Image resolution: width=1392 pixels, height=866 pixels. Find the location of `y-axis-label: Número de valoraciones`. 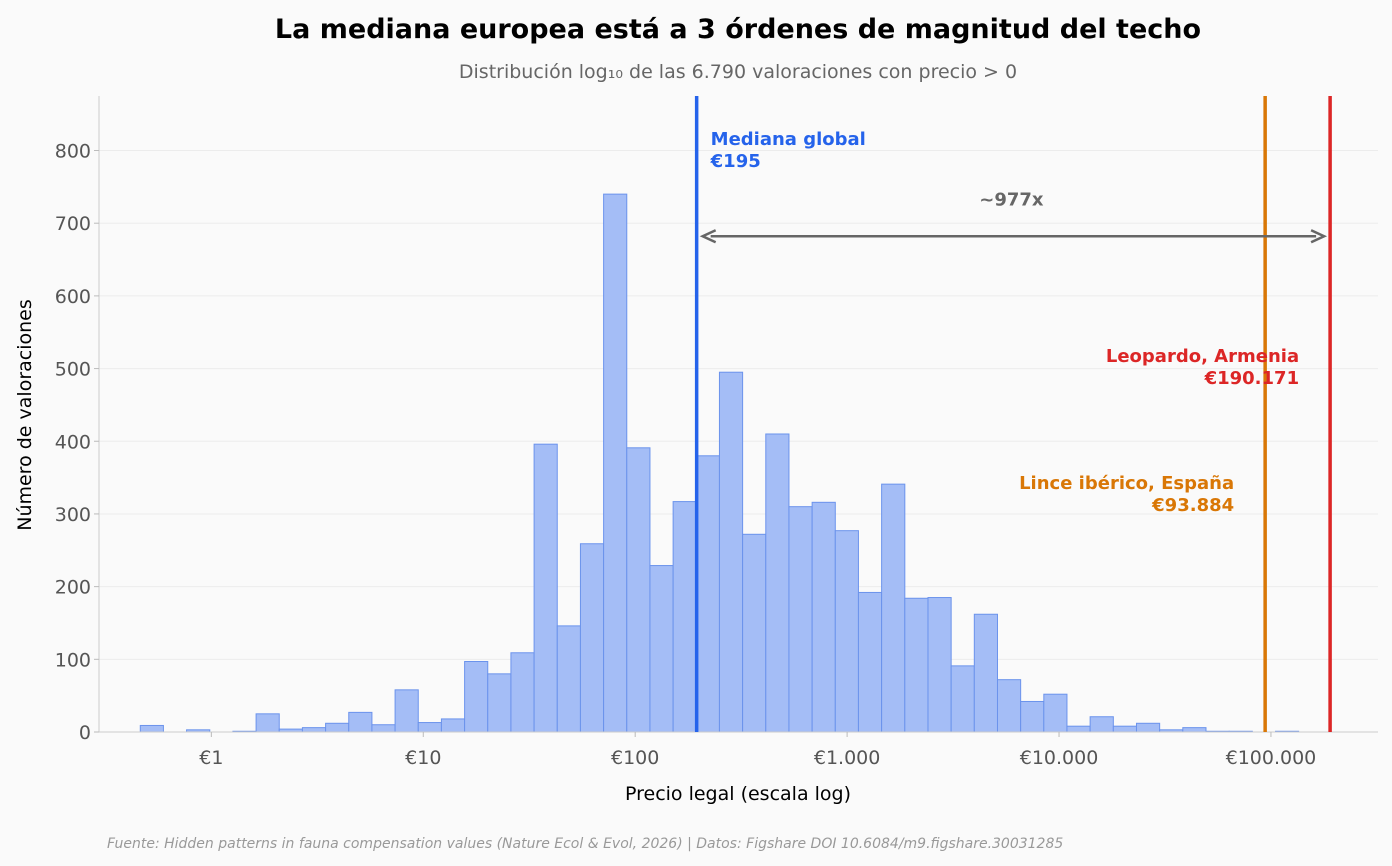

y-axis-label: Número de valoraciones is located at coordinates (25, 415).